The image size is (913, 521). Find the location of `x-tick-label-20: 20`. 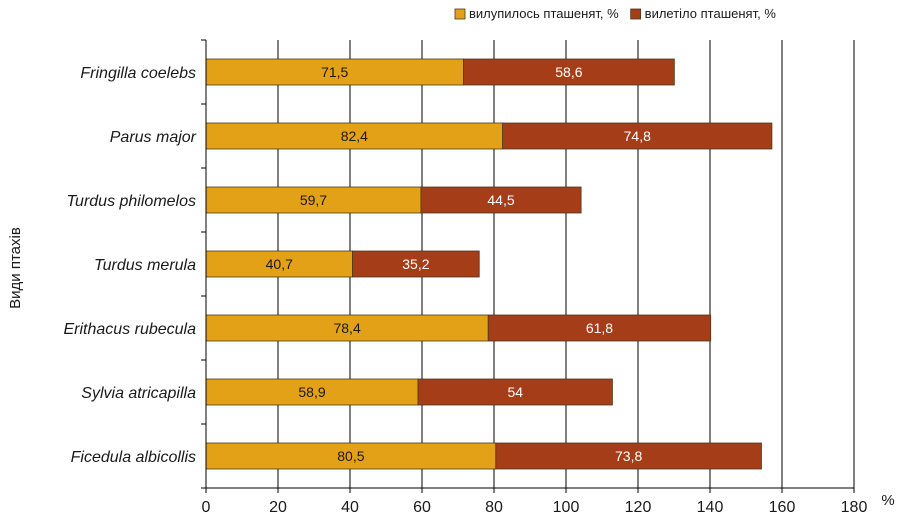

x-tick-label-20: 20 is located at coordinates (278, 507).